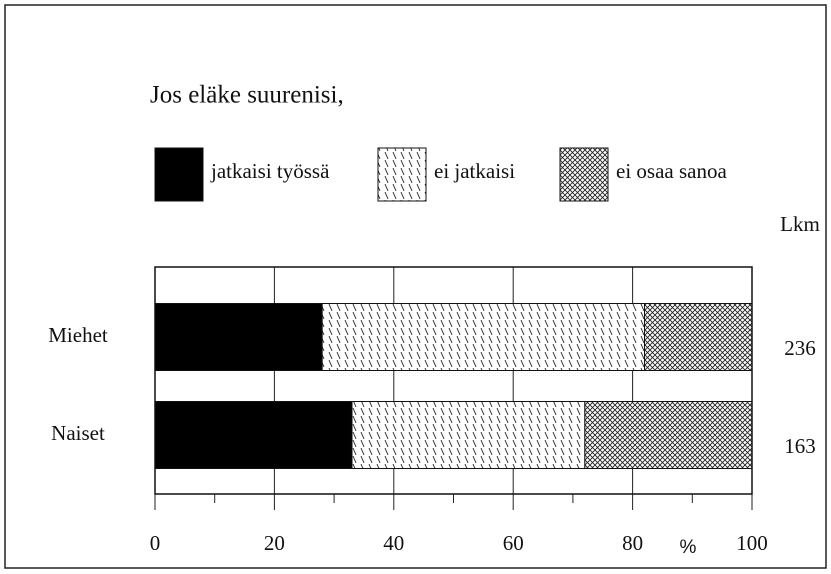  What do you see at coordinates (274, 543) in the screenshot?
I see `x-tick-label: 20` at bounding box center [274, 543].